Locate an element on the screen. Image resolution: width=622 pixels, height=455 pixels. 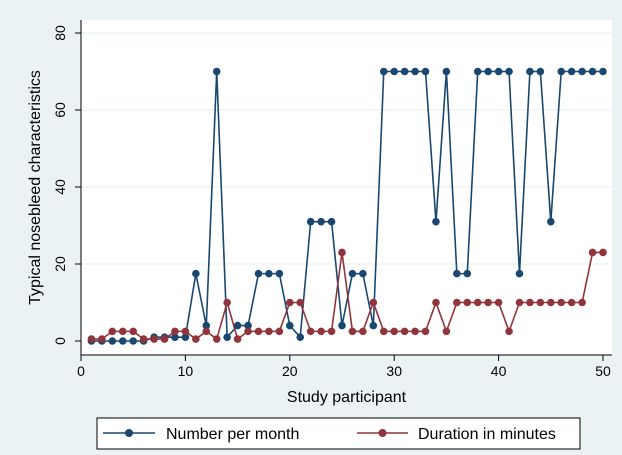
y-axis-label: Typical nosebleed characteristics is located at coordinates (35, 187).